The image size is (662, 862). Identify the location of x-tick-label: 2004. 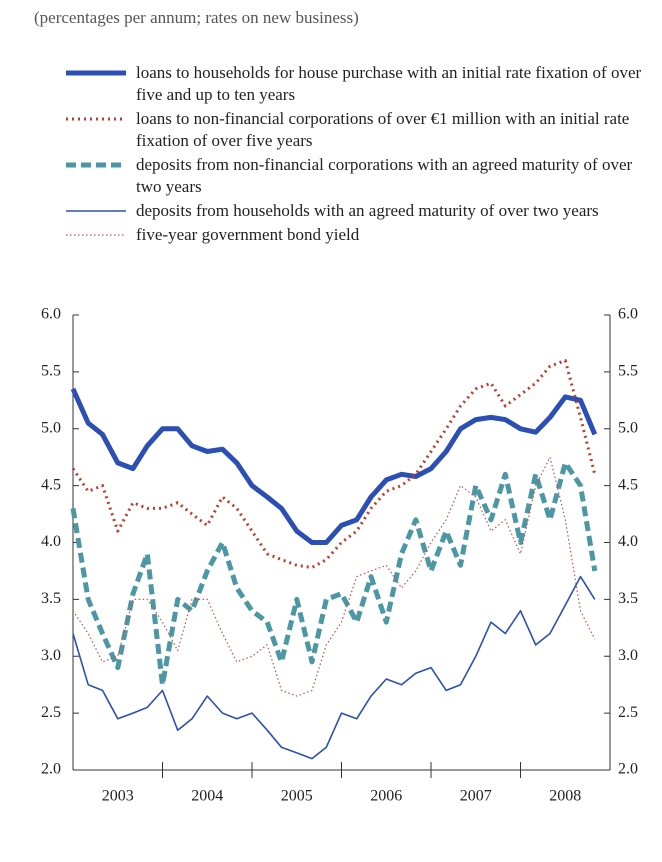
(207, 796).